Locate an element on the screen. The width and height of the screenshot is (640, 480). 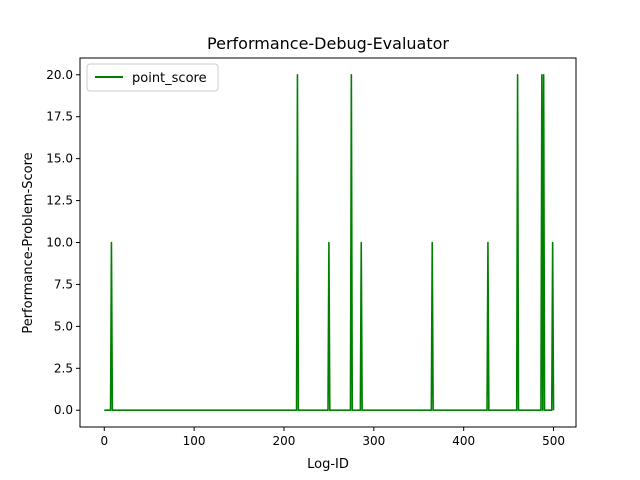
y-tick-label: 7.5 is located at coordinates (63, 284).